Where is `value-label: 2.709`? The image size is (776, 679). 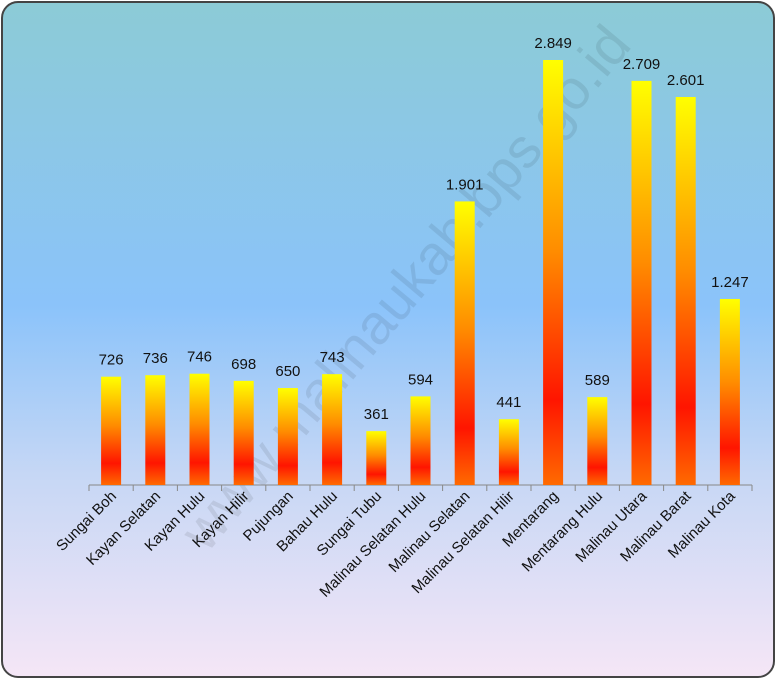 value-label: 2.709 is located at coordinates (642, 64).